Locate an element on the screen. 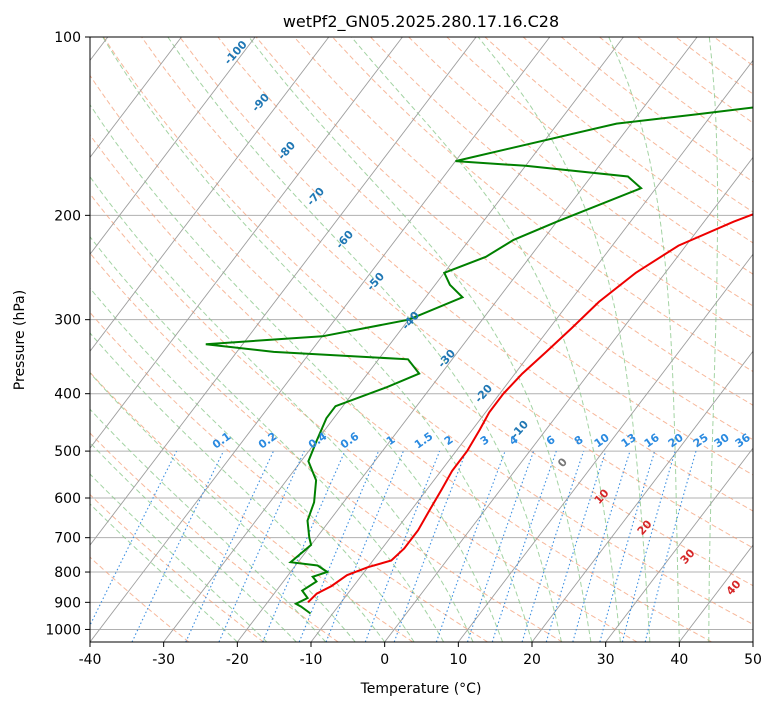 This screenshot has height=708, width=775. mixing-ratio-label: 0.1 is located at coordinates (221, 441).